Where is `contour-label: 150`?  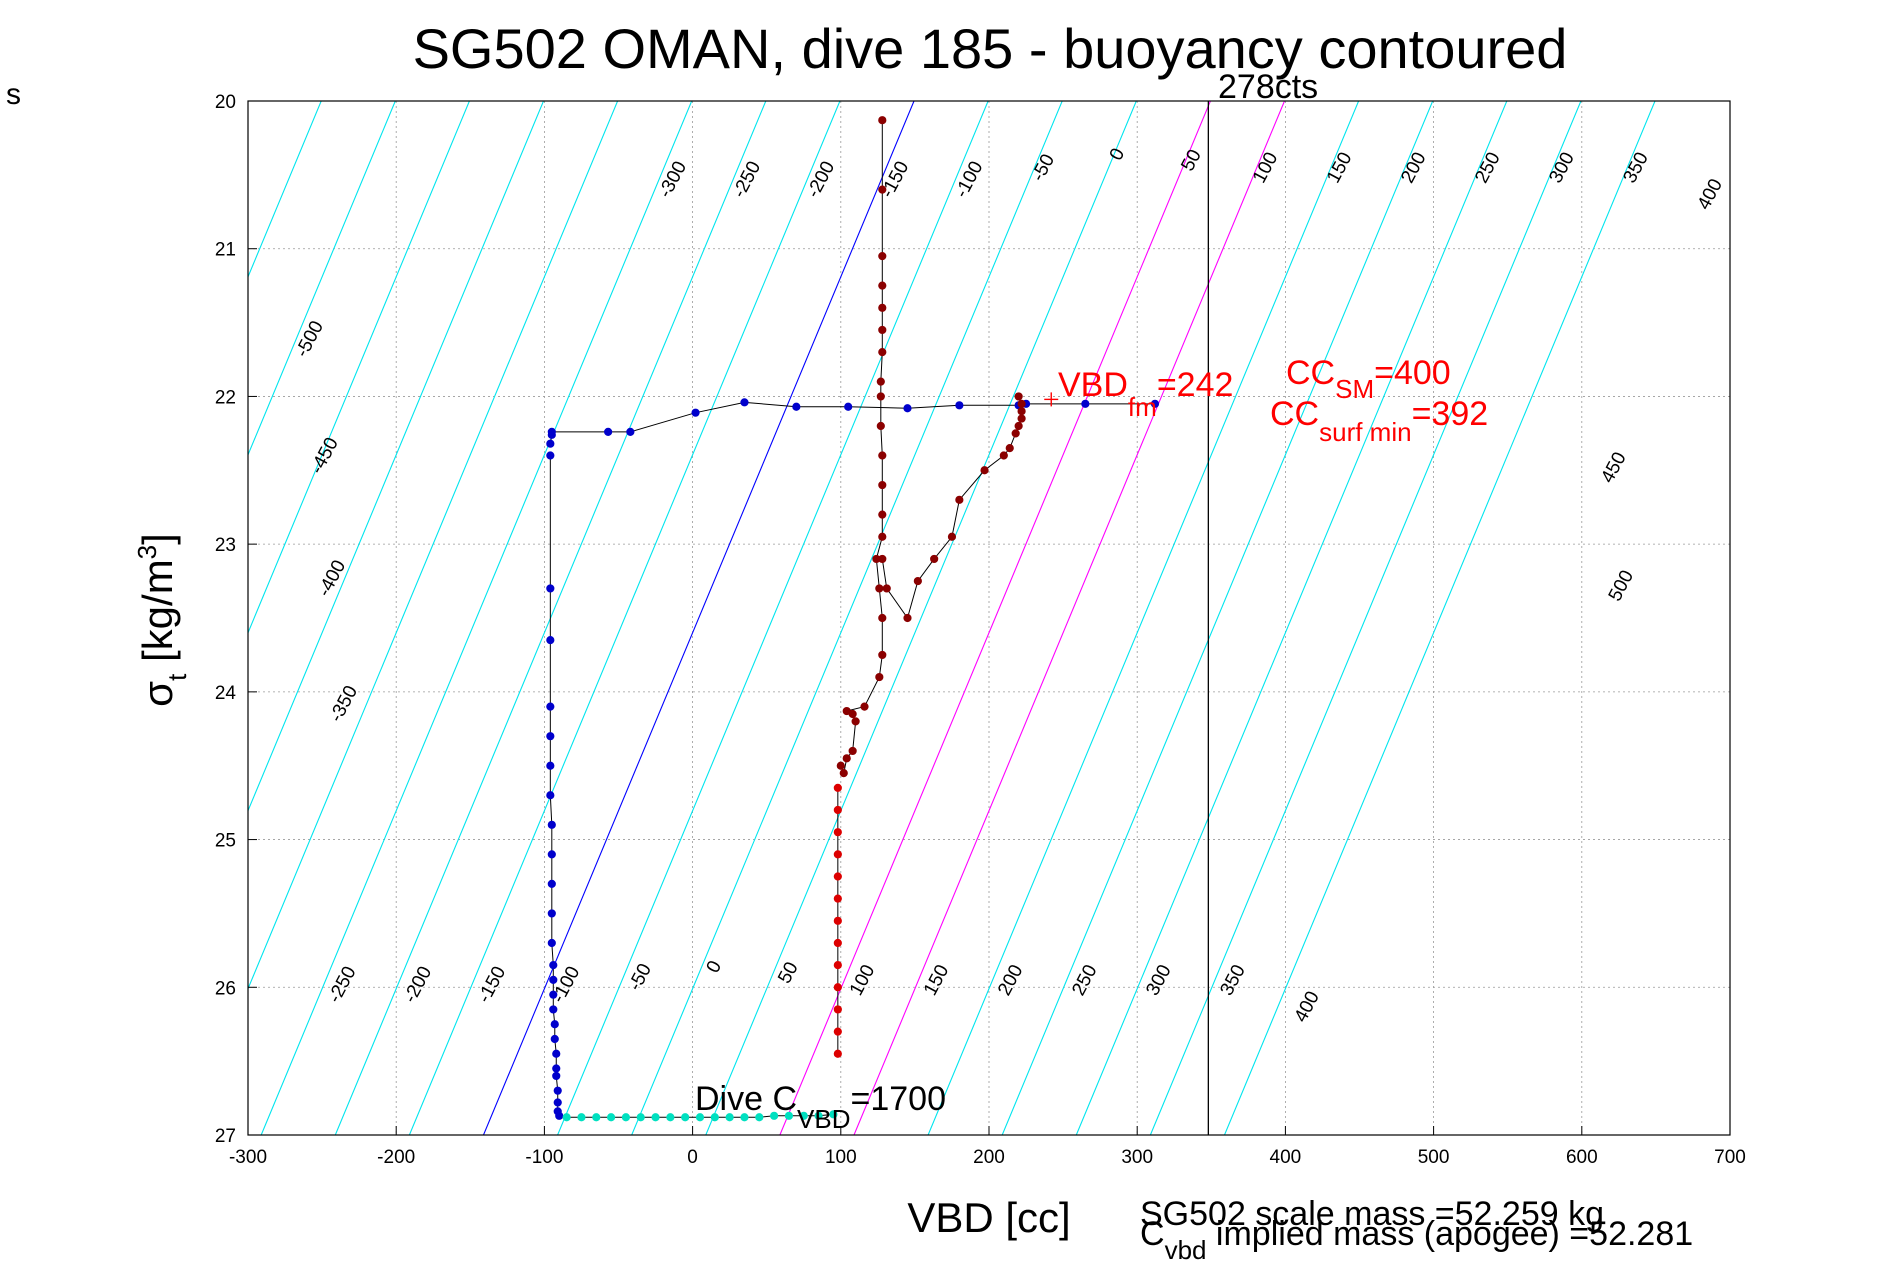 contour-label: 150 is located at coordinates (1339, 168).